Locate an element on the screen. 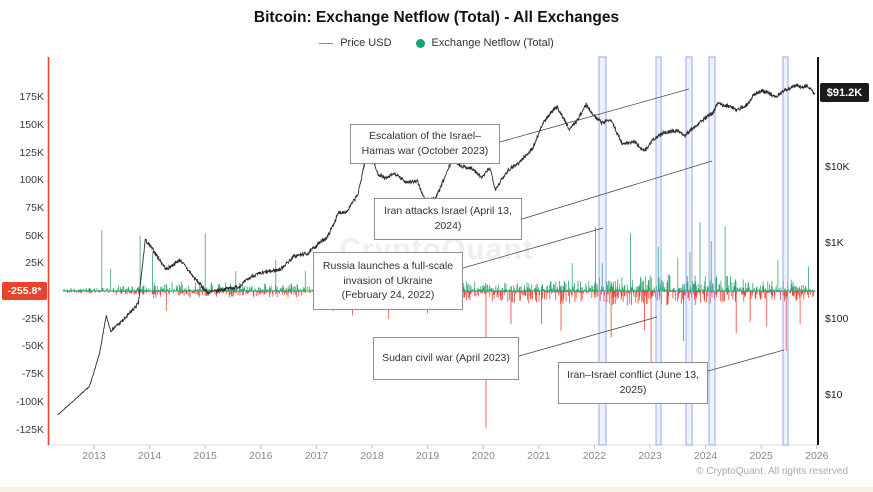 The height and width of the screenshot is (492, 873). x-axis-label-2013: 2013 is located at coordinates (94, 456).